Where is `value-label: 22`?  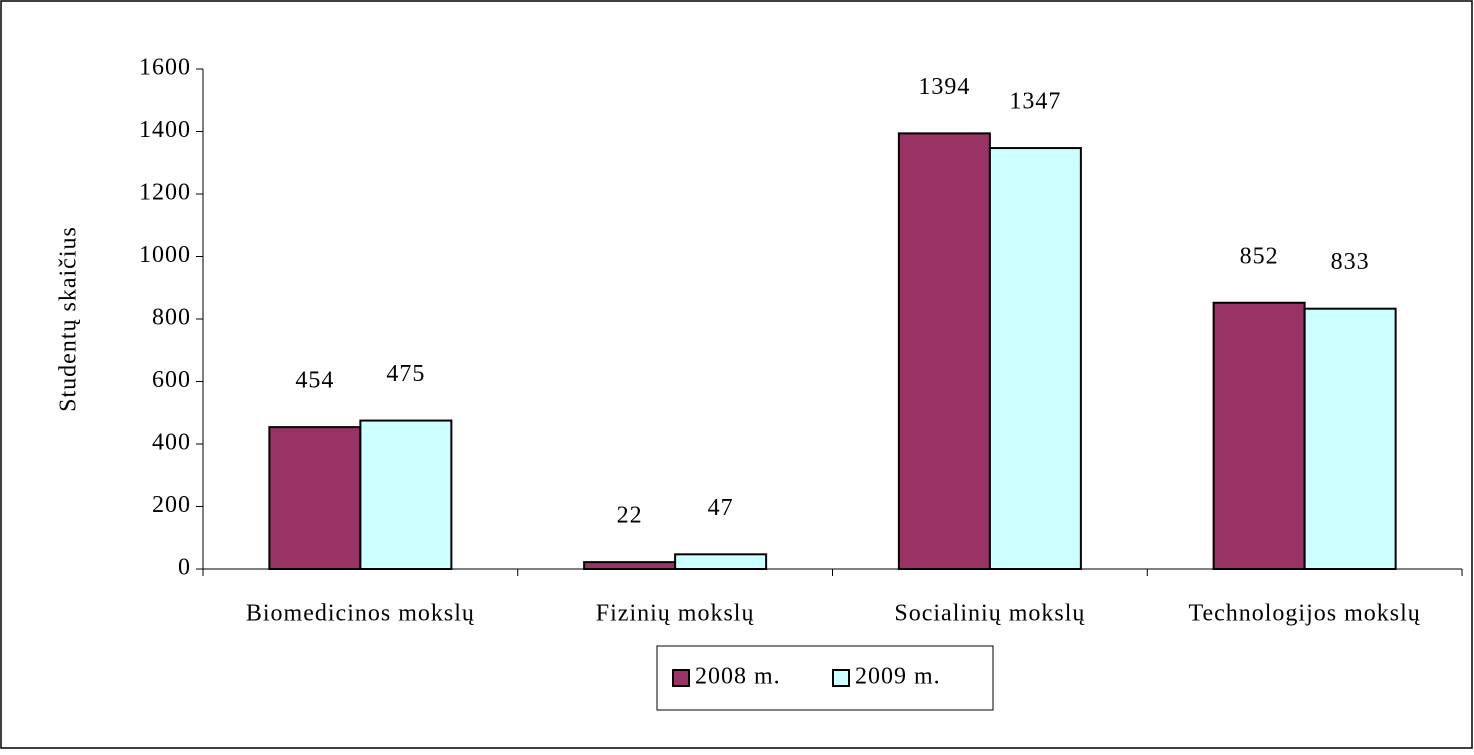 value-label: 22 is located at coordinates (630, 516).